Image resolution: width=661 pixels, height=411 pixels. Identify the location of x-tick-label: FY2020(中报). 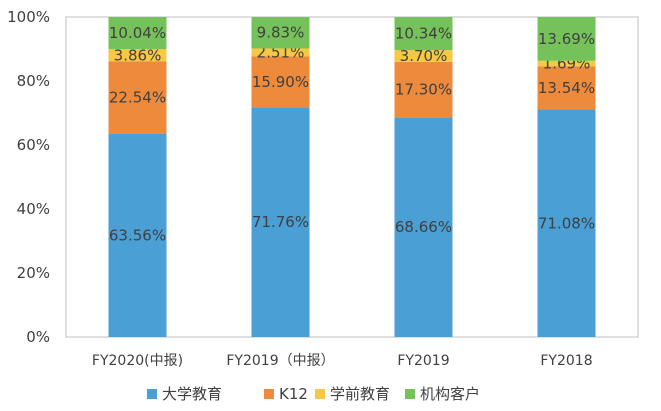
(137, 361).